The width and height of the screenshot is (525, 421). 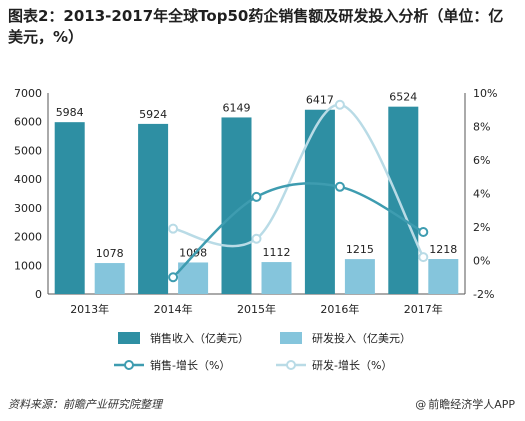 I want to click on sales-growth-line, so click(x=298, y=230).